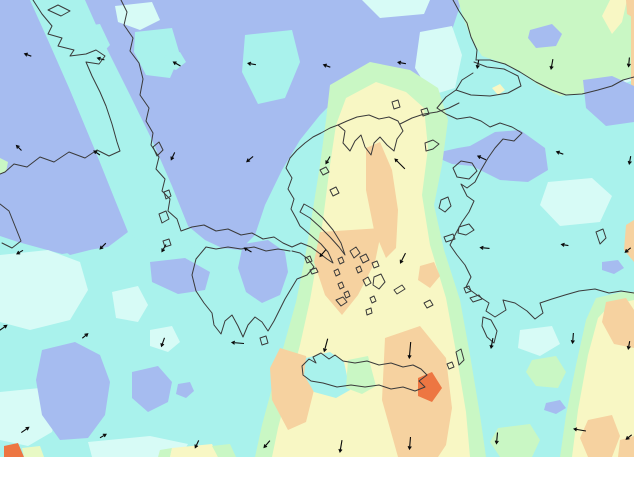  Describe the element at coordinates (535, 213) in the screenshot. I see `coast-turkey` at that location.